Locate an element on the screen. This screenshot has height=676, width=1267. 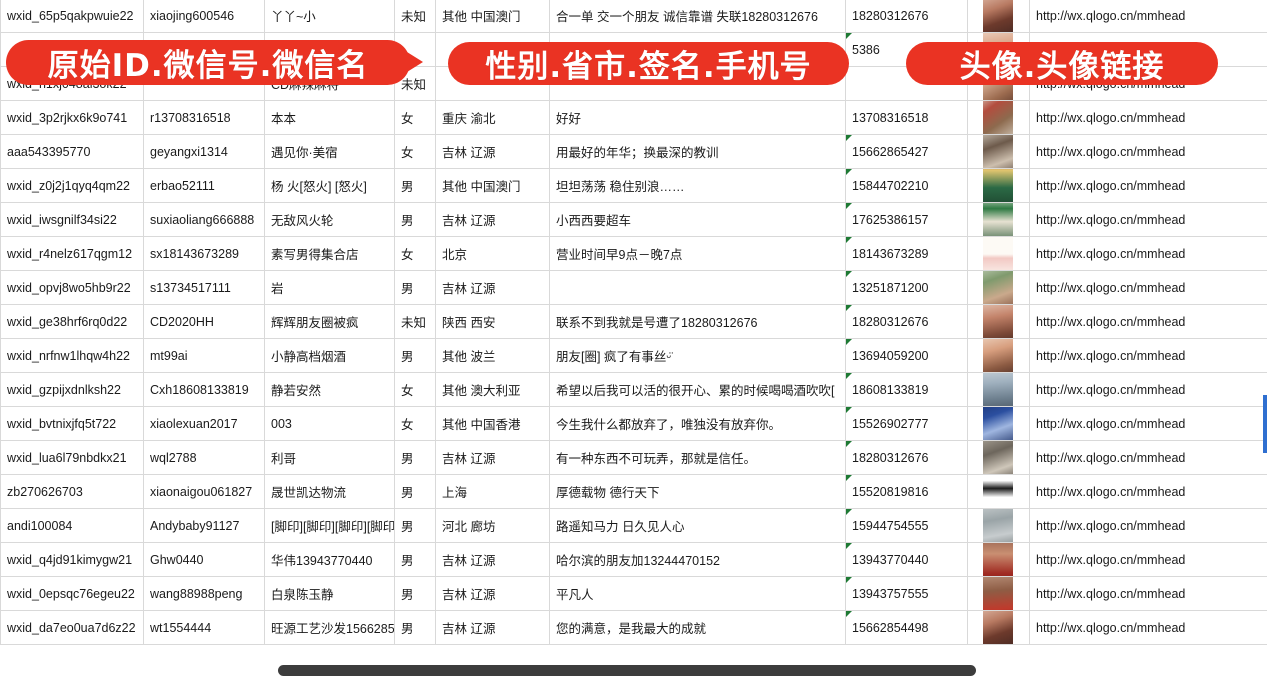
cell-signature: 用最好的年华；换最深的教训 is located at coordinates (697, 151).